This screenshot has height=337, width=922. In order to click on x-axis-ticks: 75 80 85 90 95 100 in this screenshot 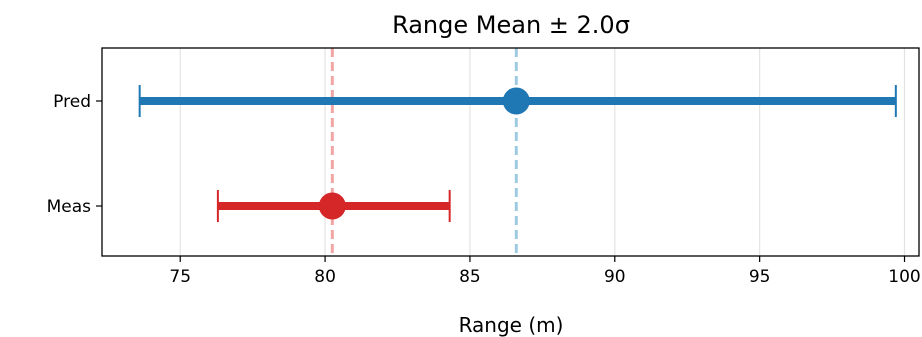, I will do `click(545, 271)`.